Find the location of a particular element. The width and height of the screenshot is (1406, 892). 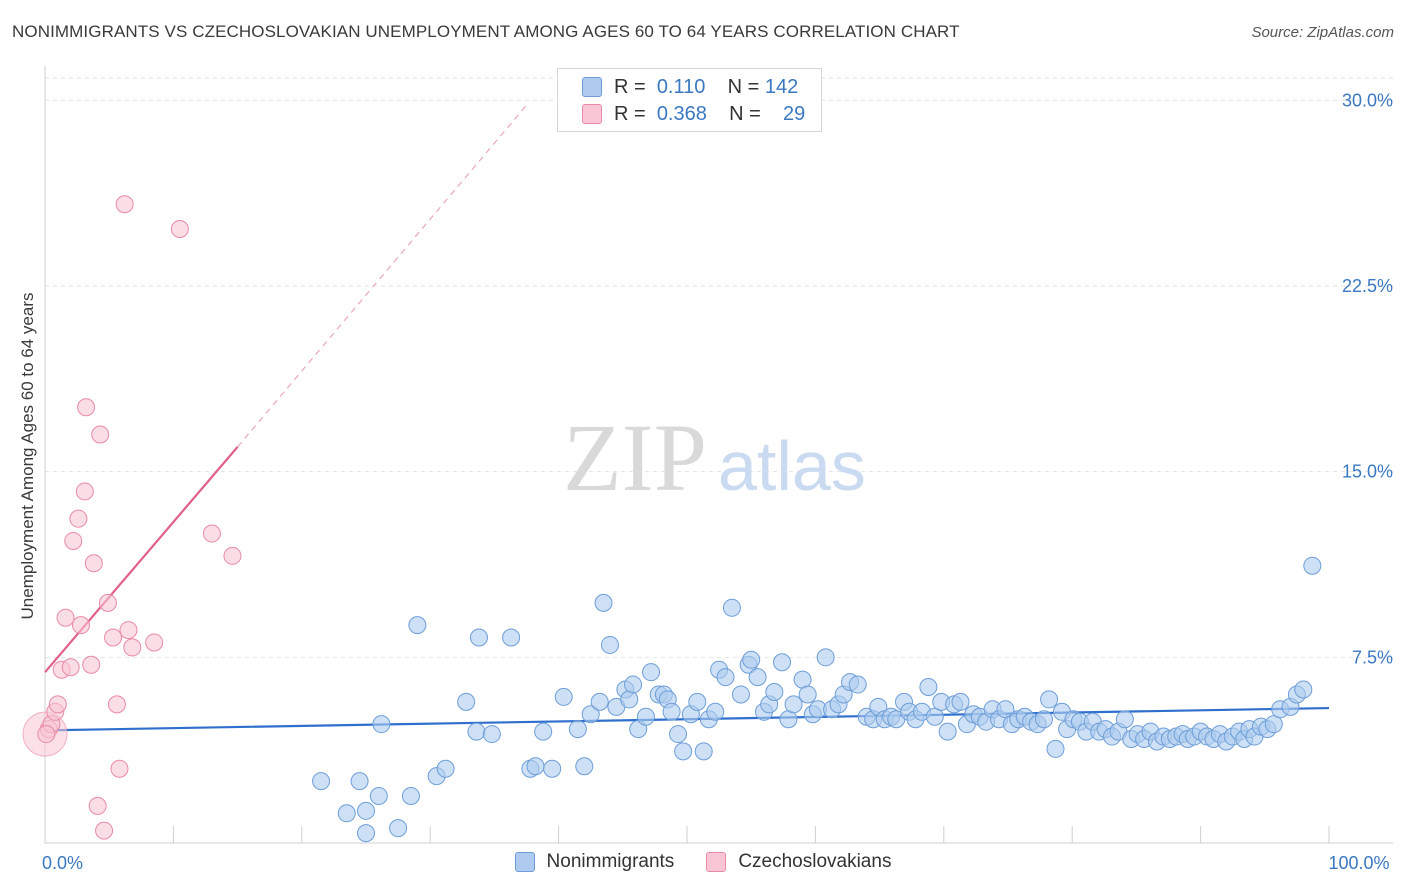

legend-item-czechoslovakians: Czechoslovakians is located at coordinates (798, 862).